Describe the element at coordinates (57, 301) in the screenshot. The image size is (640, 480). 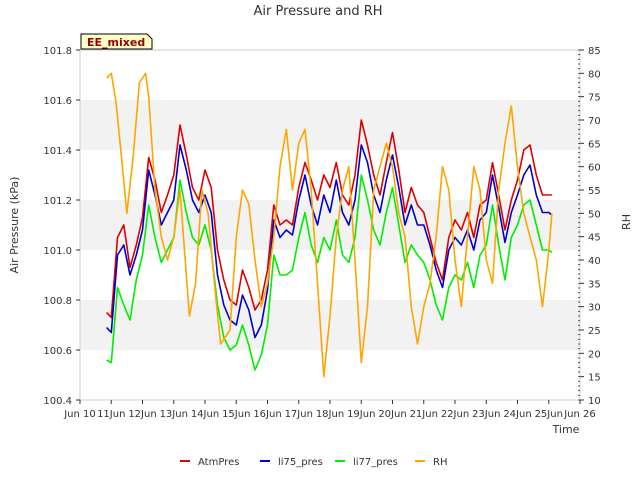
I see `left-y-tick-label: 100.8` at that location.